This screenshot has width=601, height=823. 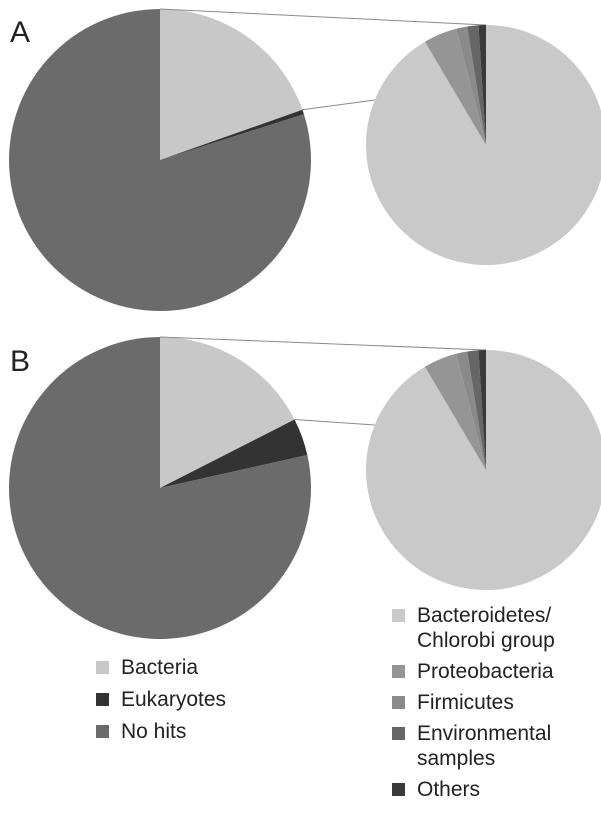 What do you see at coordinates (102, 667) in the screenshot?
I see `legend-swatch-bacteria` at bounding box center [102, 667].